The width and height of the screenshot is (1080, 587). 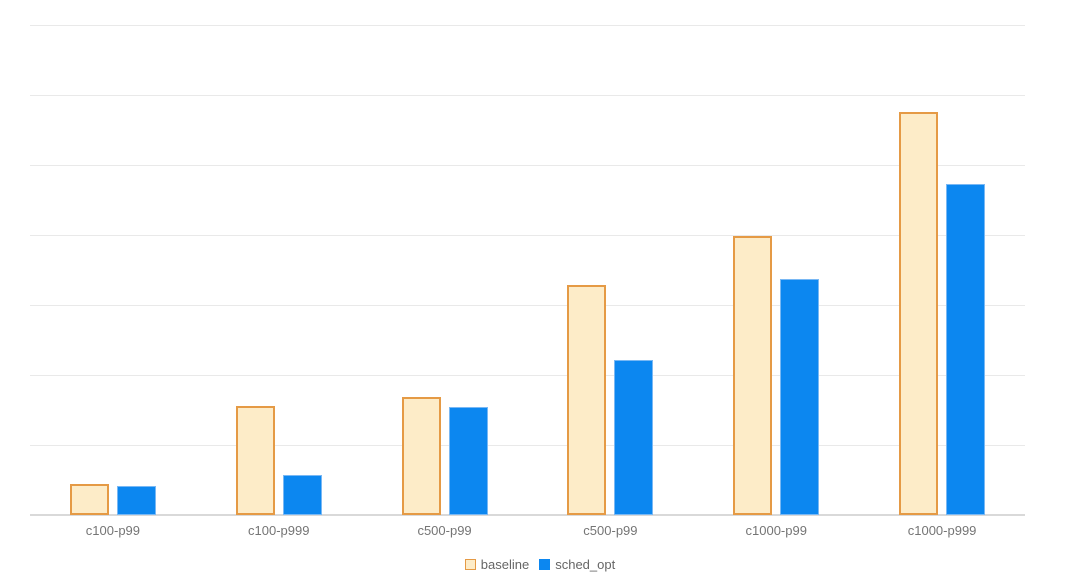 I want to click on legend-label: baseline, so click(x=505, y=564).